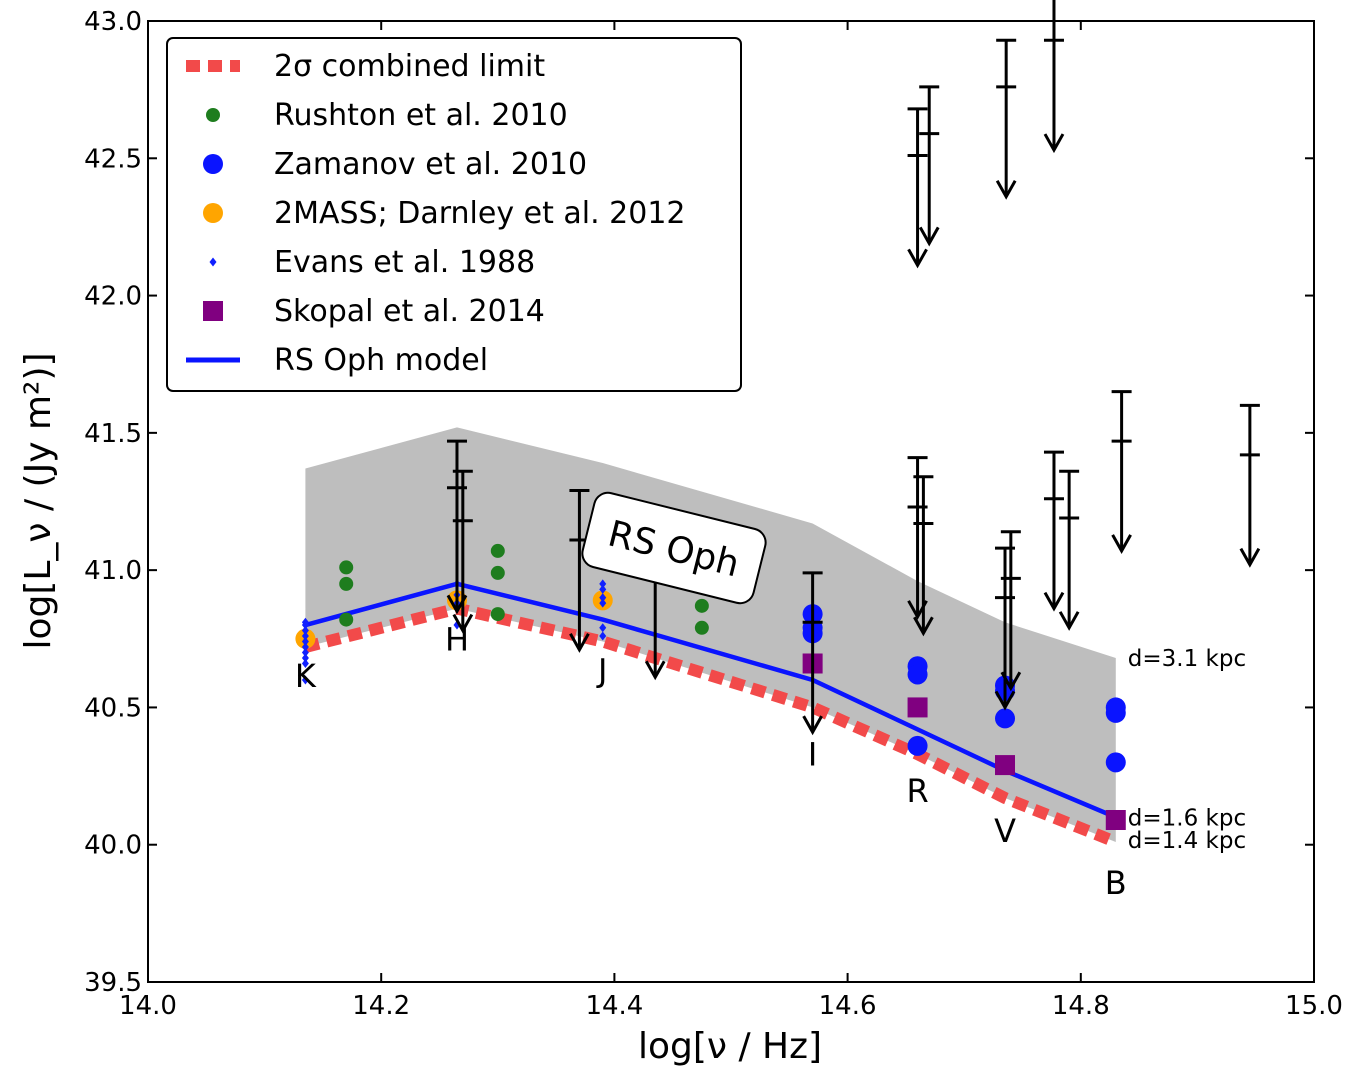  Describe the element at coordinates (404, 262) in the screenshot. I see `legend-label: Evans et al. 1988` at that location.